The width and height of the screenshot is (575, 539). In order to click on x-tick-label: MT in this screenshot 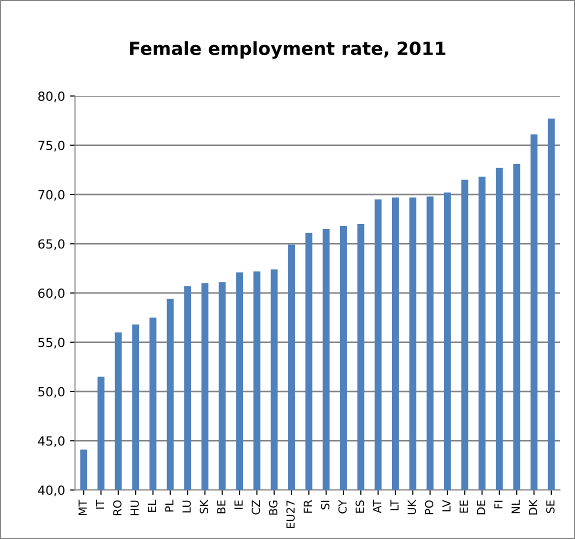, I will do `click(82, 508)`.